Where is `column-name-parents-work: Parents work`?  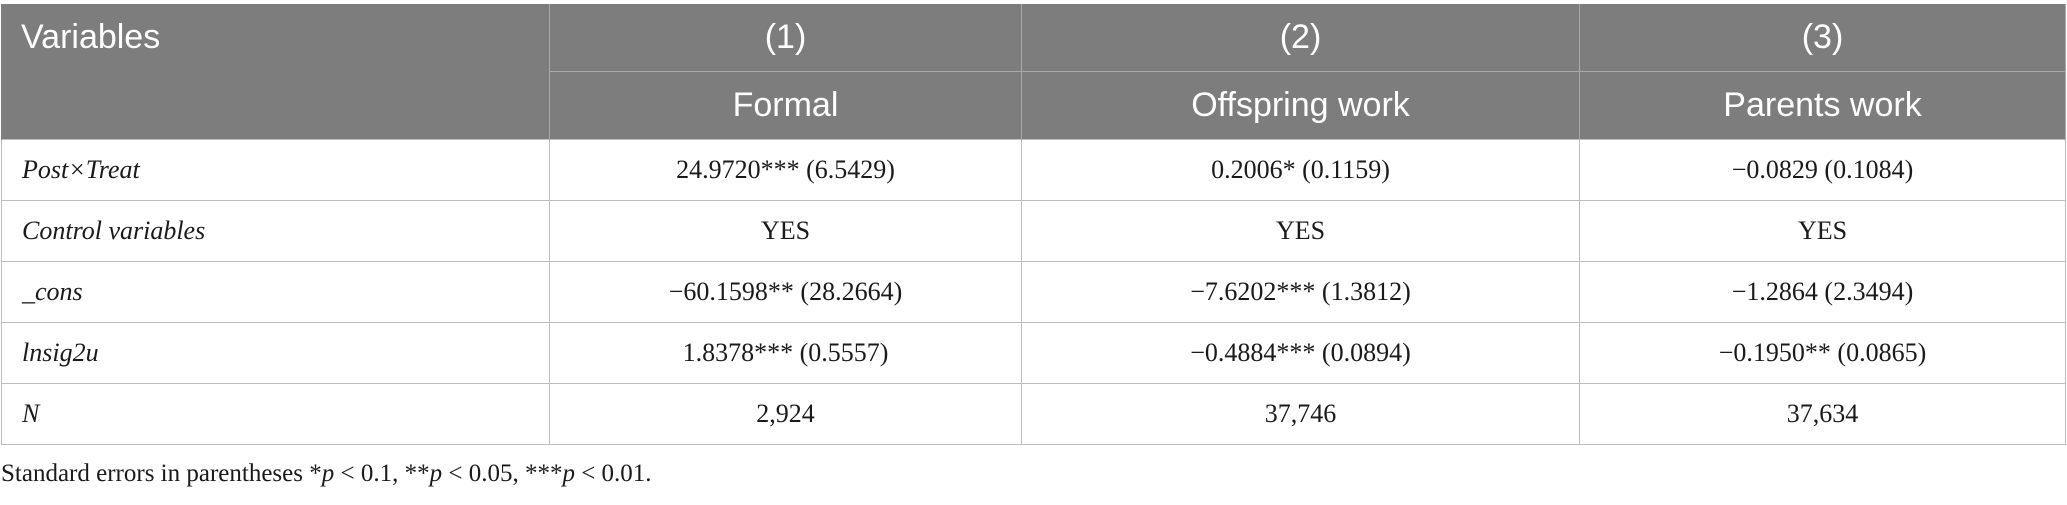
column-name-parents-work: Parents work is located at coordinates (1822, 105).